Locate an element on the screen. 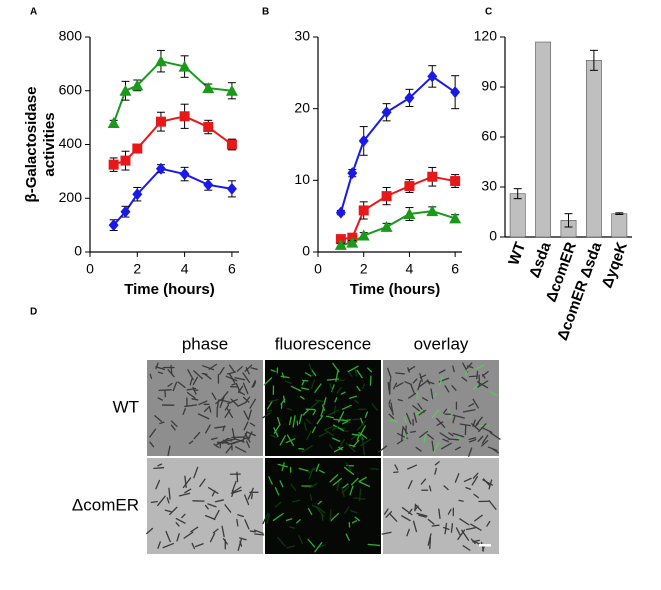 This screenshot has height=590, width=661. column-header: fluorescence is located at coordinates (323, 343).